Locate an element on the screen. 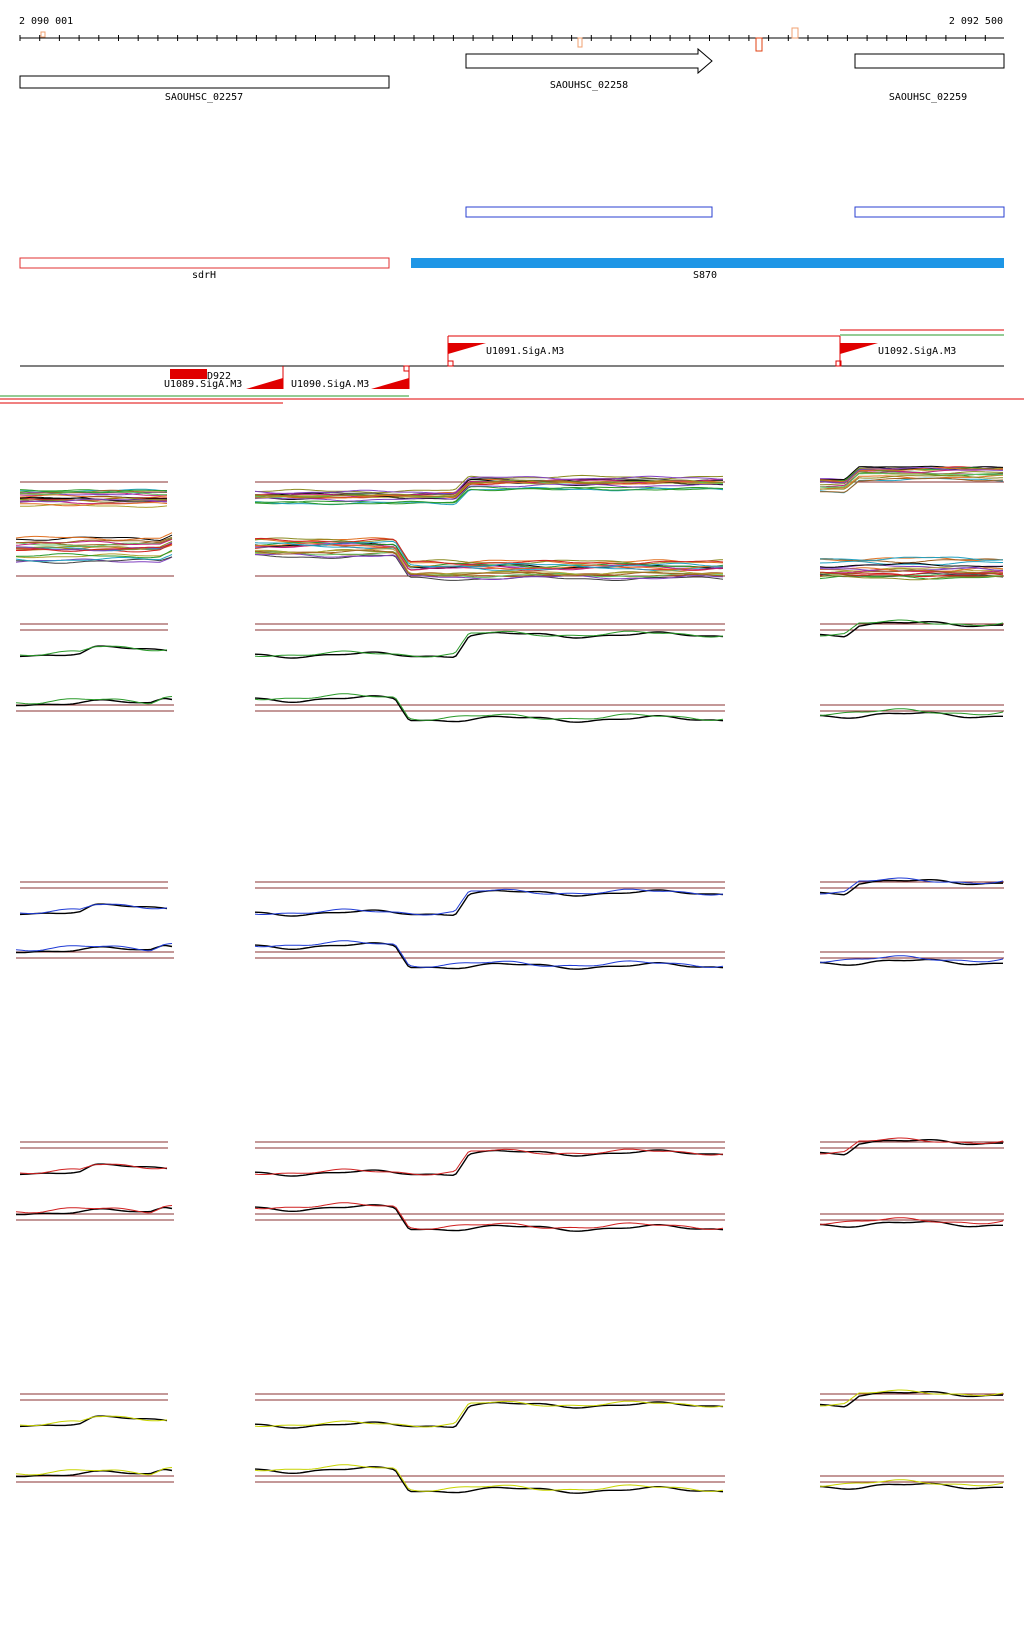 The width and height of the screenshot is (1024, 1640). panel-green-reverse is located at coordinates (509, 708).